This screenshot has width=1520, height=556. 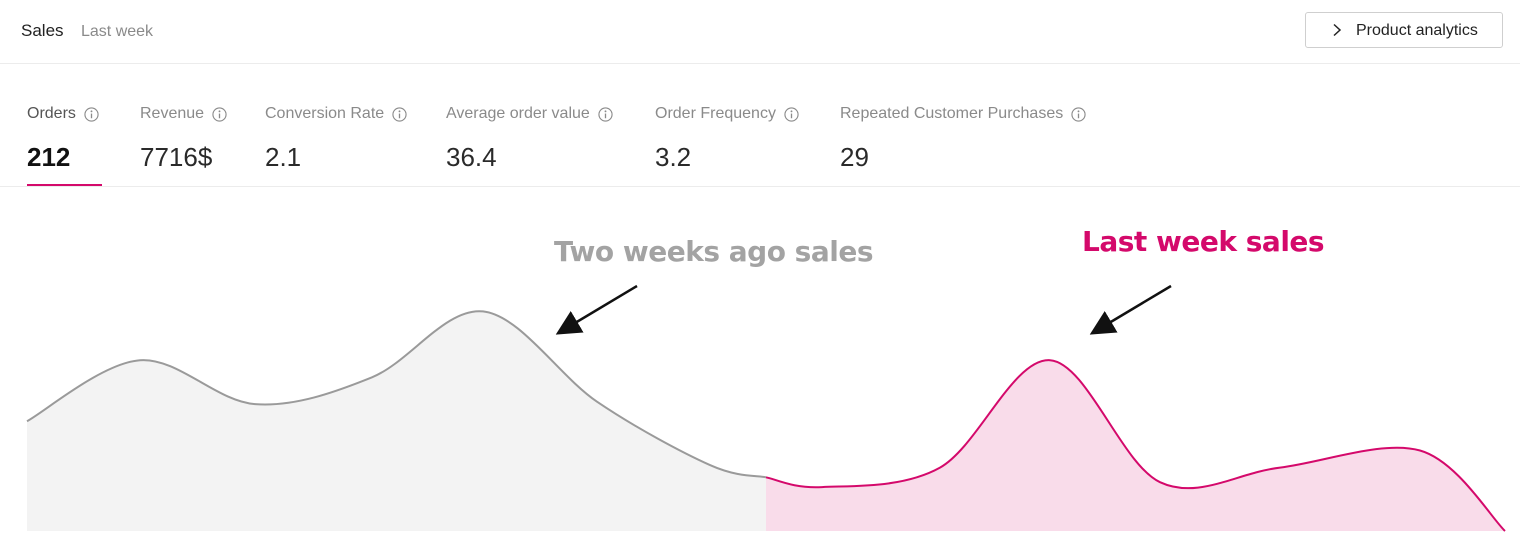 I want to click on metric-label: Average order value, so click(x=518, y=113).